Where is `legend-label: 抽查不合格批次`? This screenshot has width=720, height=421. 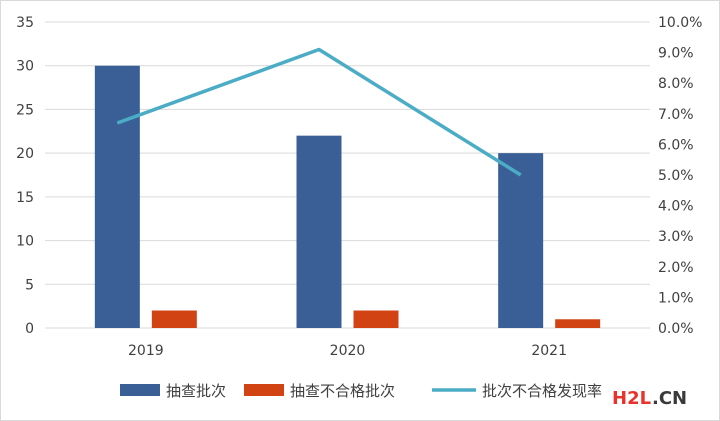
legend-label: 抽查不合格批次 is located at coordinates (342, 391).